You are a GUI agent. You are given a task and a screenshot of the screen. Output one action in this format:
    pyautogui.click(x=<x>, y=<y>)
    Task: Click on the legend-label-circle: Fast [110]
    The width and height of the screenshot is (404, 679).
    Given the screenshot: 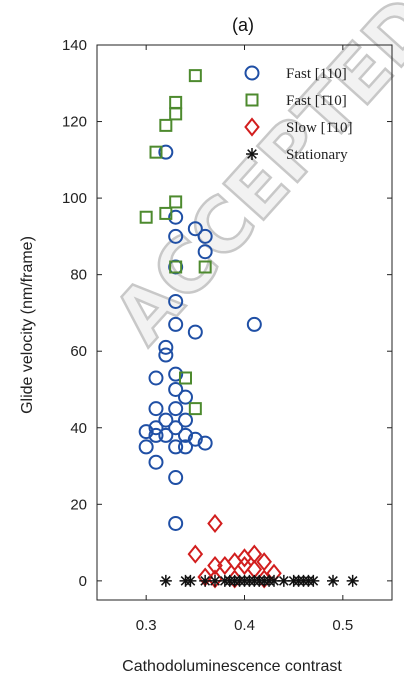 What is the action you would take?
    pyautogui.click(x=316, y=74)
    